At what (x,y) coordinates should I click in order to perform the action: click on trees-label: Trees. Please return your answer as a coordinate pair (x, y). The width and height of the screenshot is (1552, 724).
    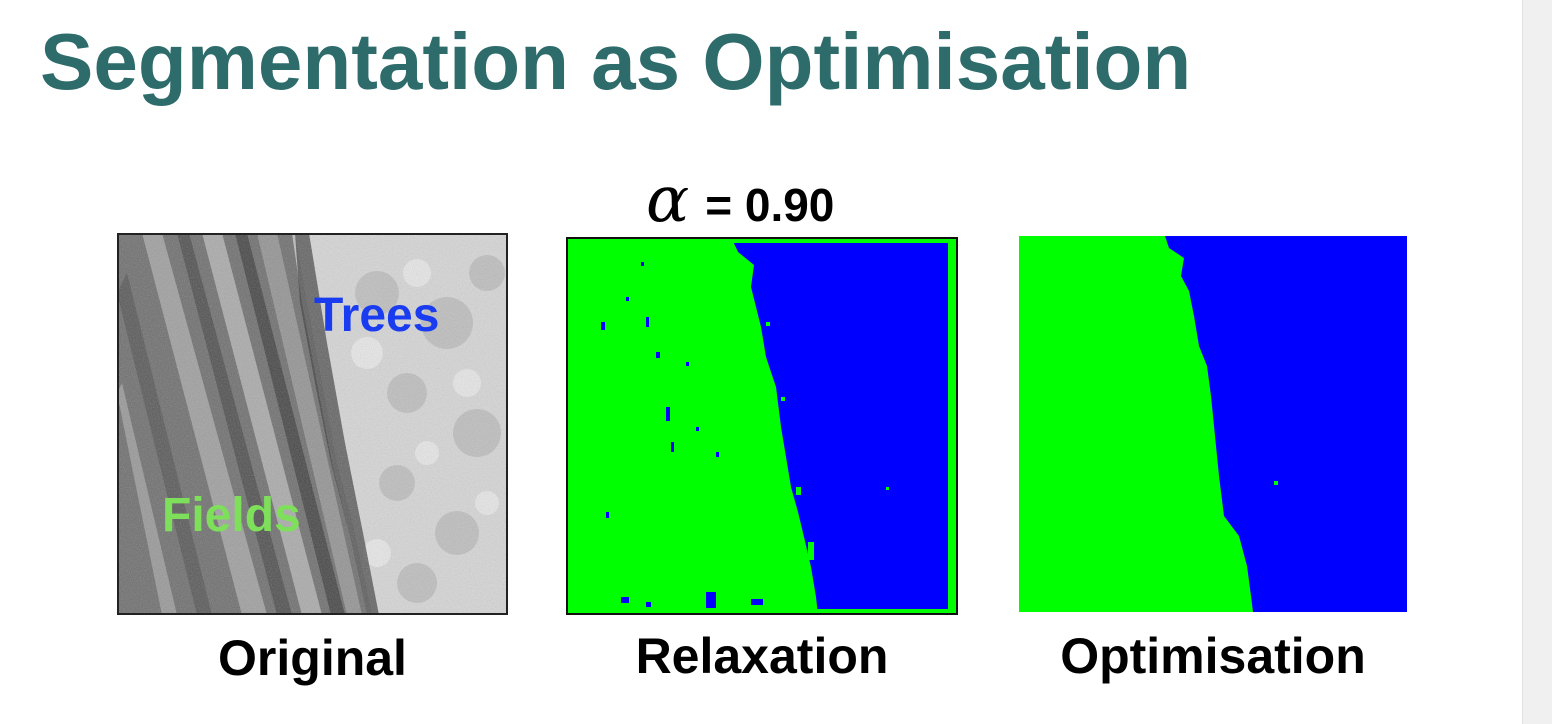
    Looking at the image, I should click on (377, 315).